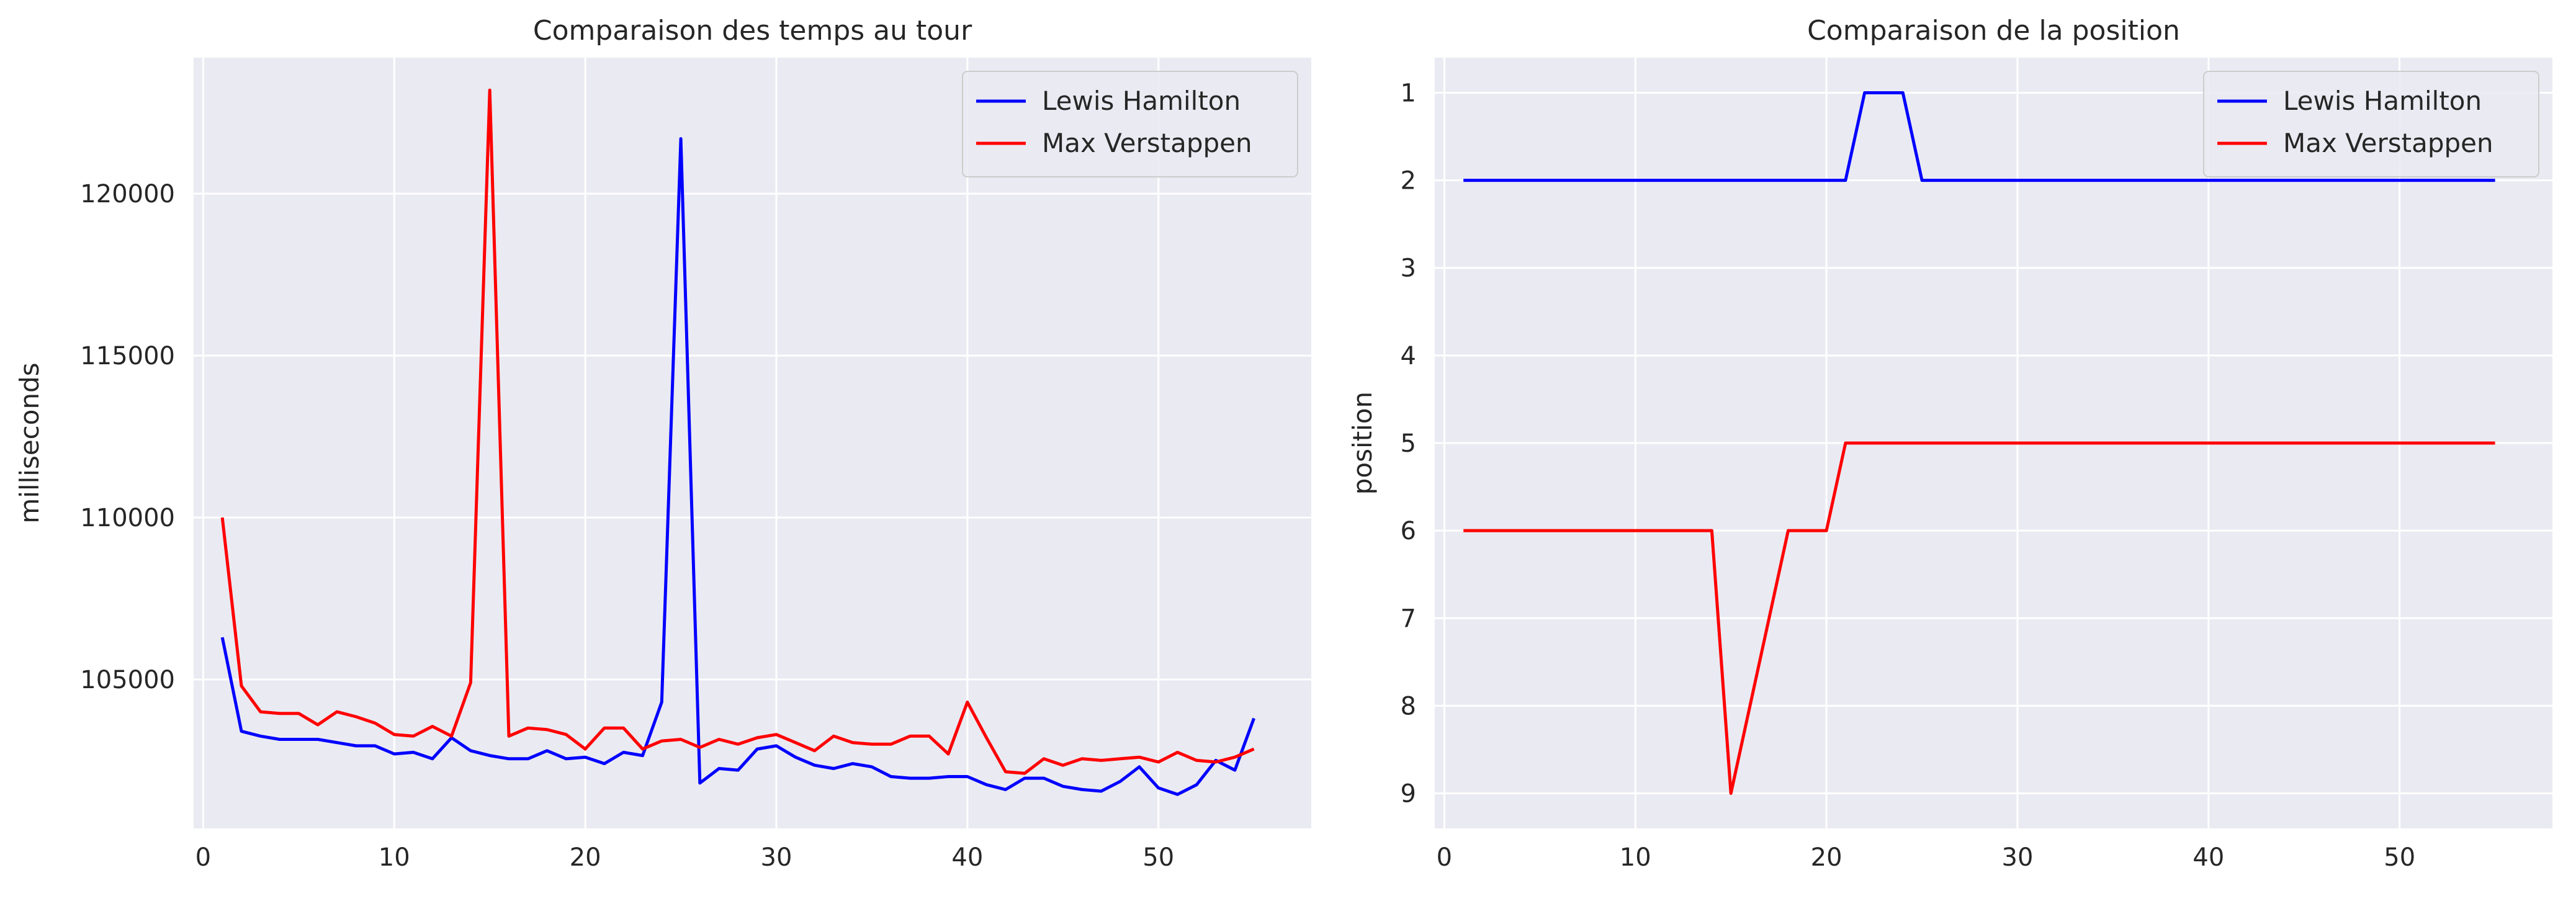 The width and height of the screenshot is (2576, 901). I want to click on y-tick-label: 120000, so click(128, 194).